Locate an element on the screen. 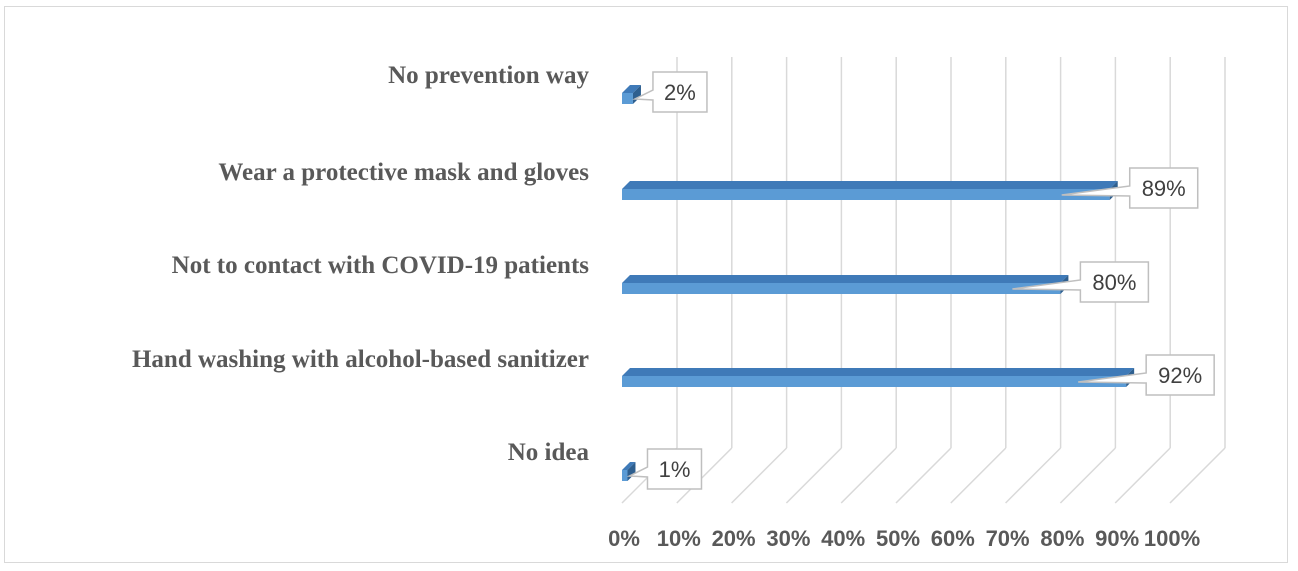 The image size is (1298, 571). x-tick-label: 30% is located at coordinates (788, 538).